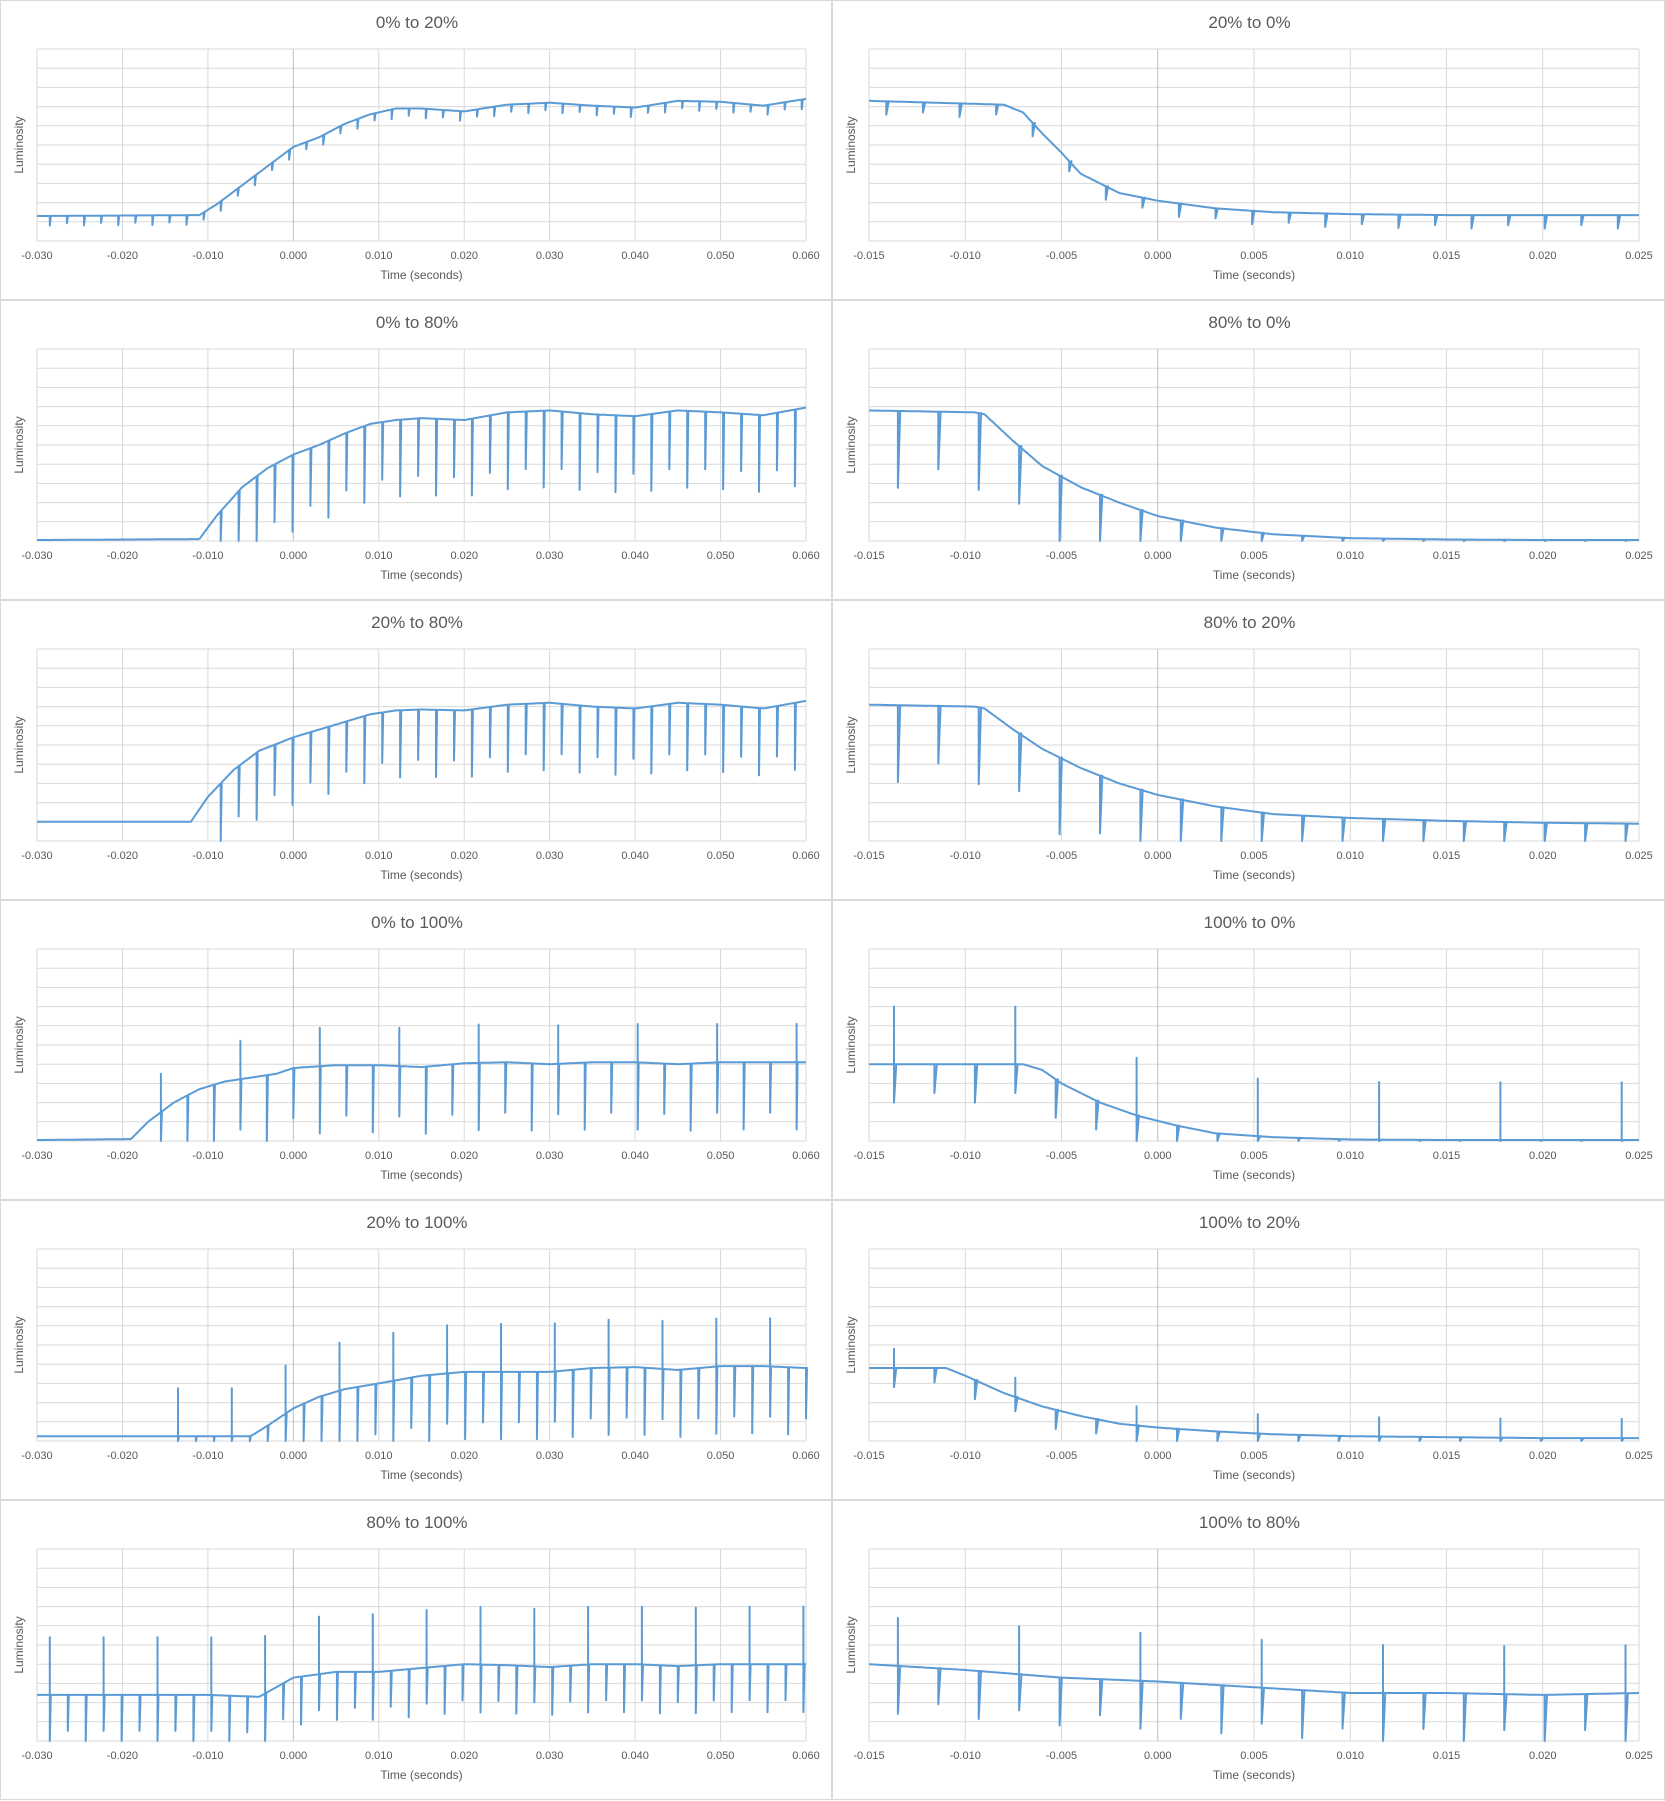  What do you see at coordinates (417, 622) in the screenshot?
I see `chart-title: 20% to 80%` at bounding box center [417, 622].